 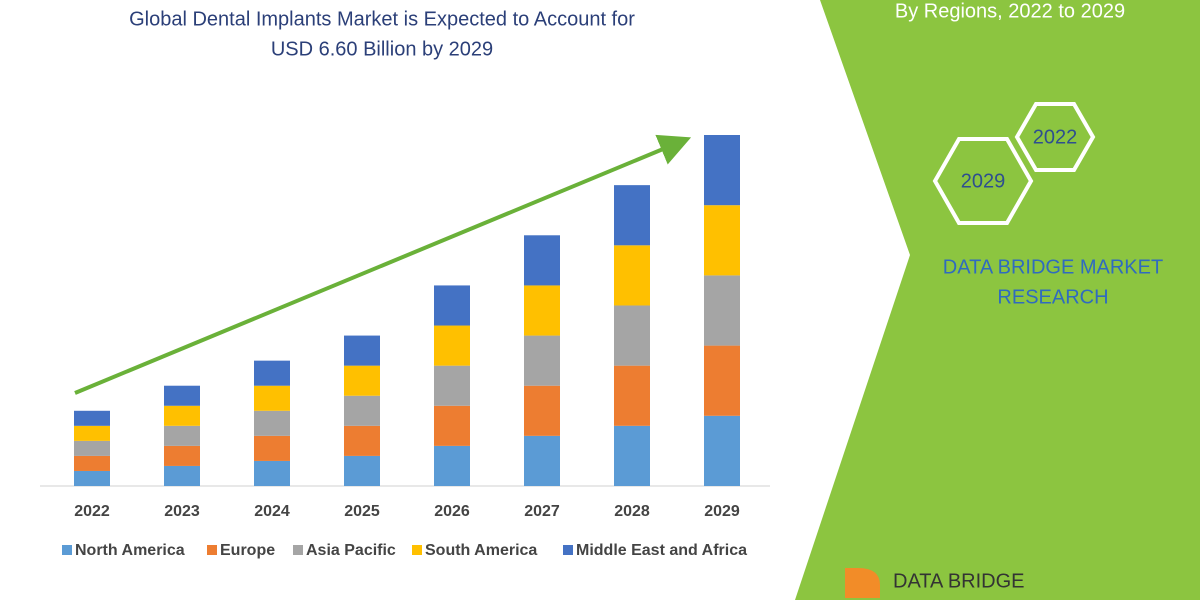 I want to click on side-heading: By Regions, 2022 to 2029, so click(x=1010, y=11).